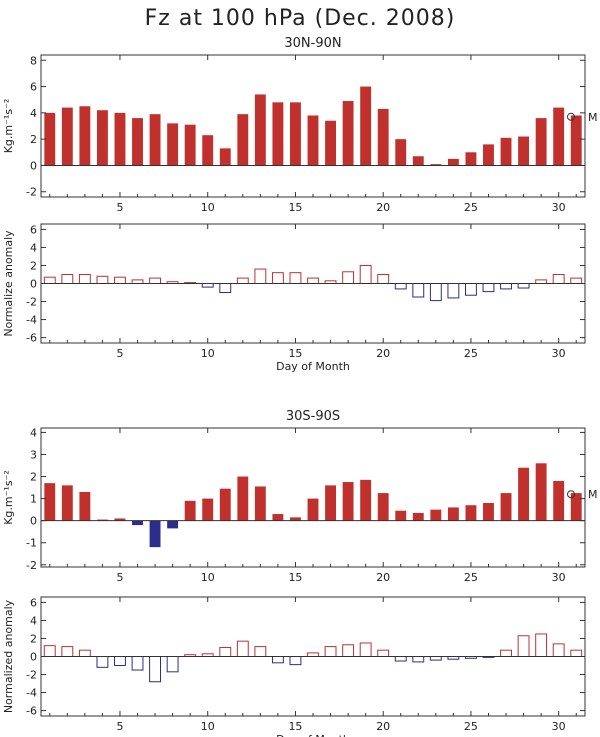 This screenshot has width=600, height=737. Describe the element at coordinates (300, 18) in the screenshot. I see `figure-title: Fz at 100 hPa (Dec. 2008)` at that location.